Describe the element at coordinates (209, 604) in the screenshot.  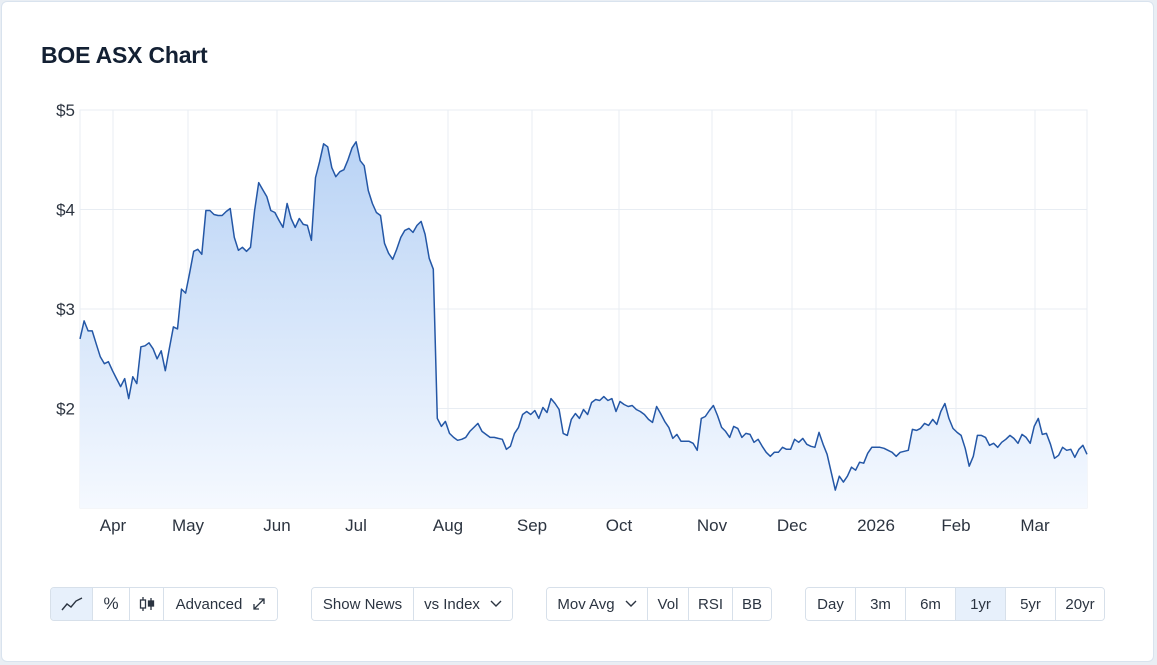
I see `advanced-label: Advanced` at that location.